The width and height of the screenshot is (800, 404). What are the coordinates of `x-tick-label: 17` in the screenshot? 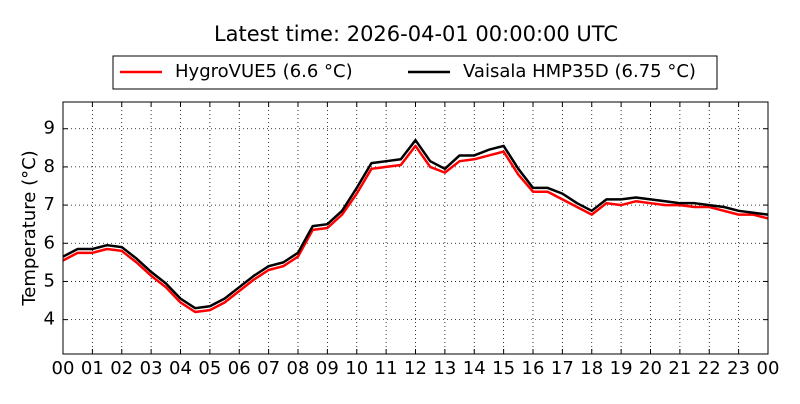 It's located at (562, 368).